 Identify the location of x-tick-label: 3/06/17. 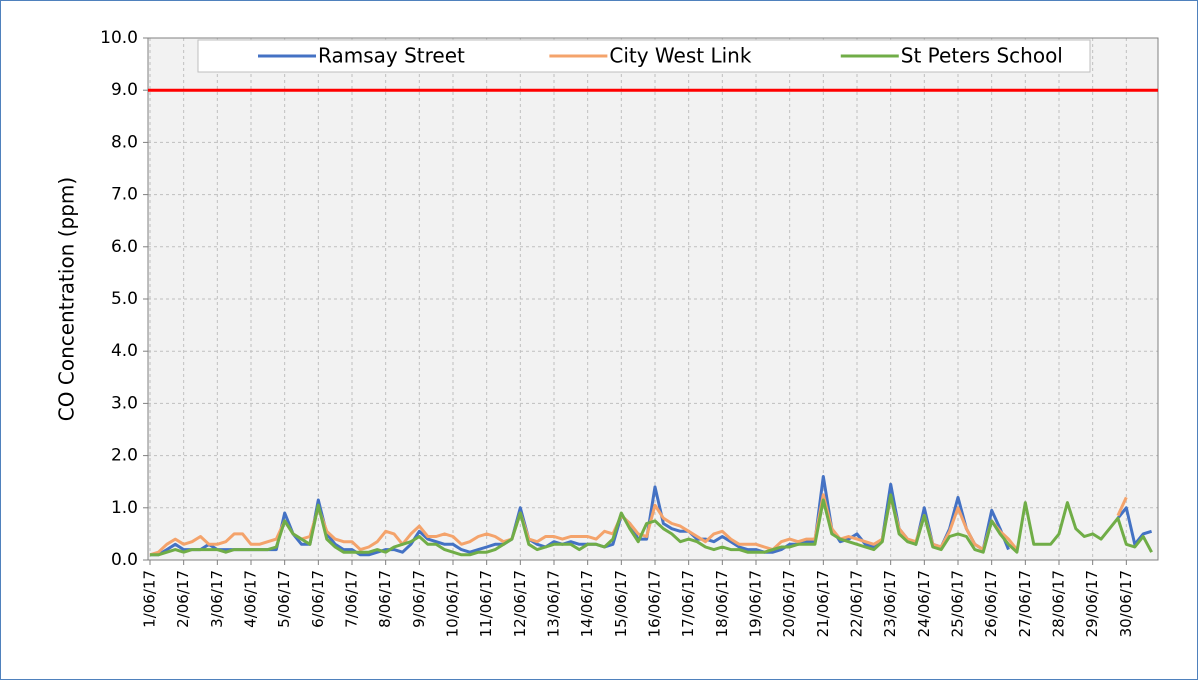
(217, 599).